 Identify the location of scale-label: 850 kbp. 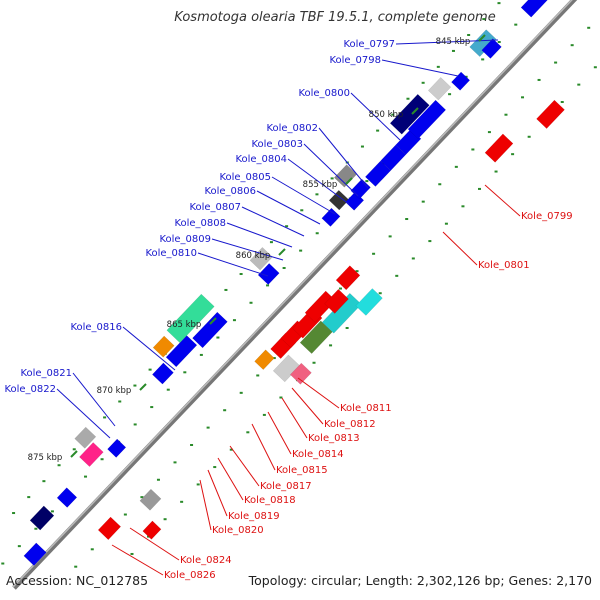
(386, 115).